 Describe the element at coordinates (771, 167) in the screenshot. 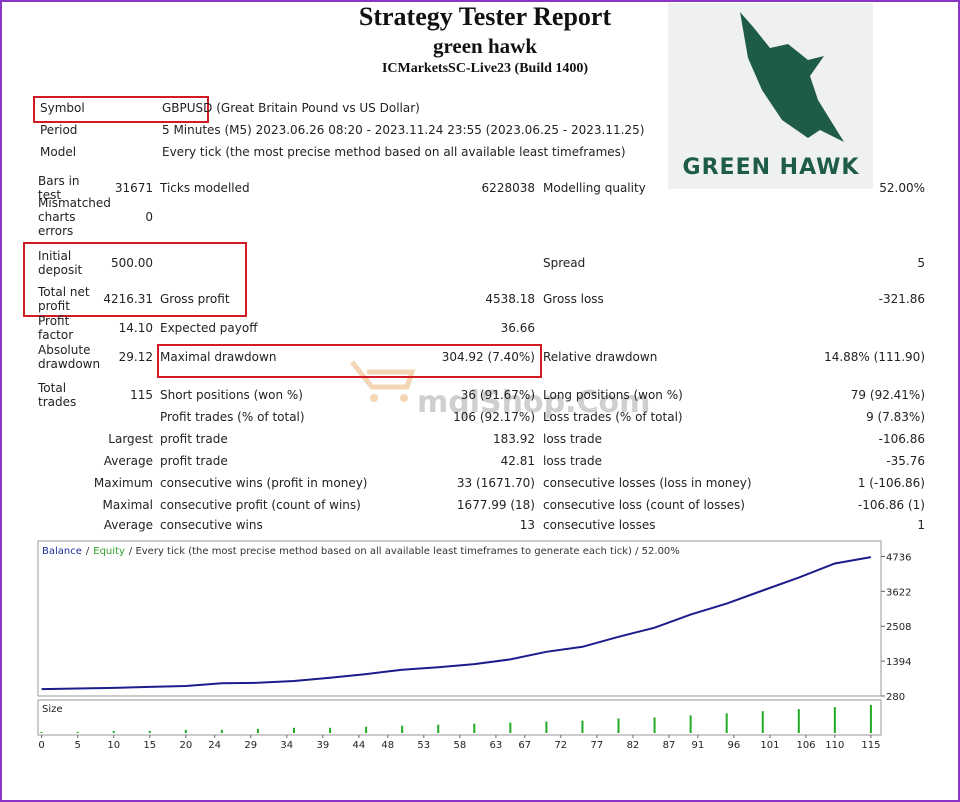

I see `logo-text: GREEN HAWK` at that location.